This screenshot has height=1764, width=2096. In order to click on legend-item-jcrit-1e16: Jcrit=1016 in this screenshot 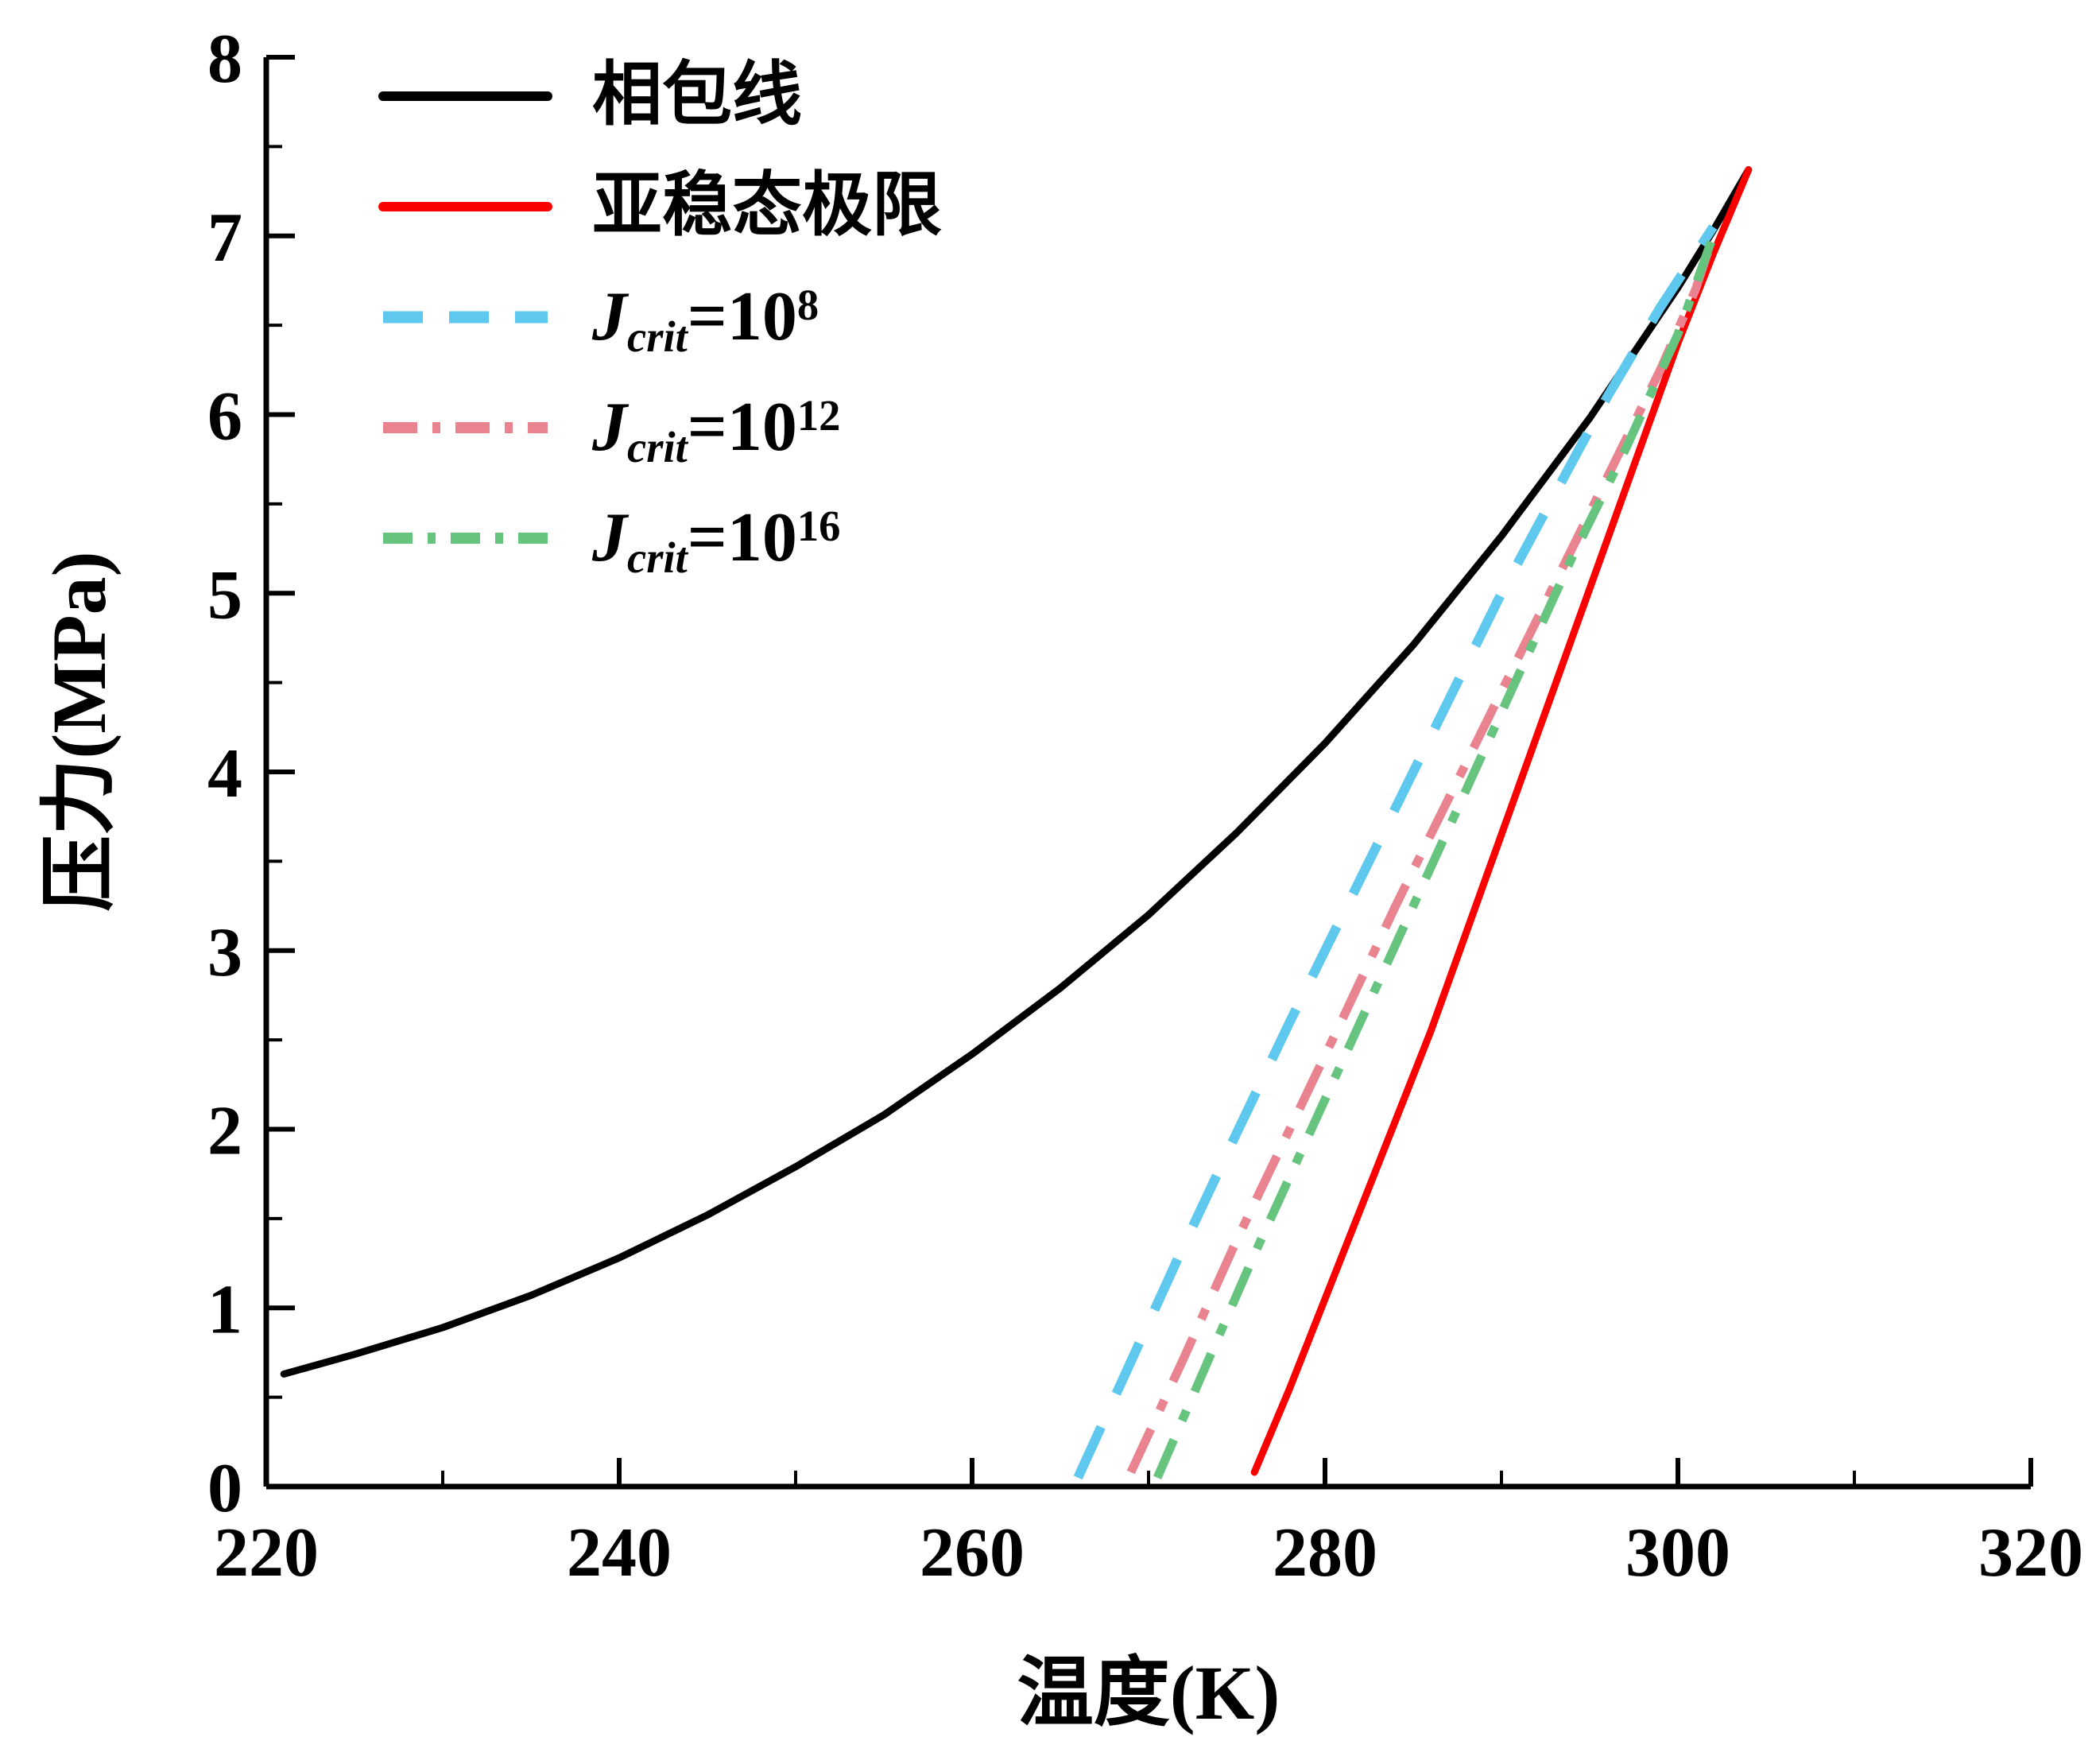, I will do `click(661, 538)`.